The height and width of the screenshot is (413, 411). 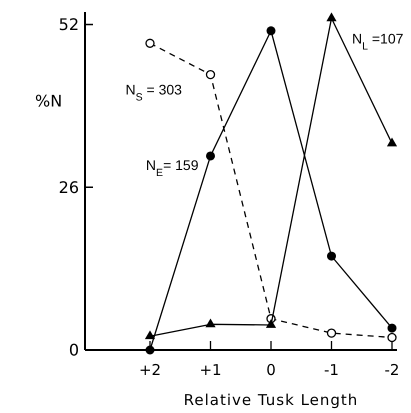 What do you see at coordinates (172, 167) in the screenshot?
I see `series-label: N$_{E}$= 159` at bounding box center [172, 167].